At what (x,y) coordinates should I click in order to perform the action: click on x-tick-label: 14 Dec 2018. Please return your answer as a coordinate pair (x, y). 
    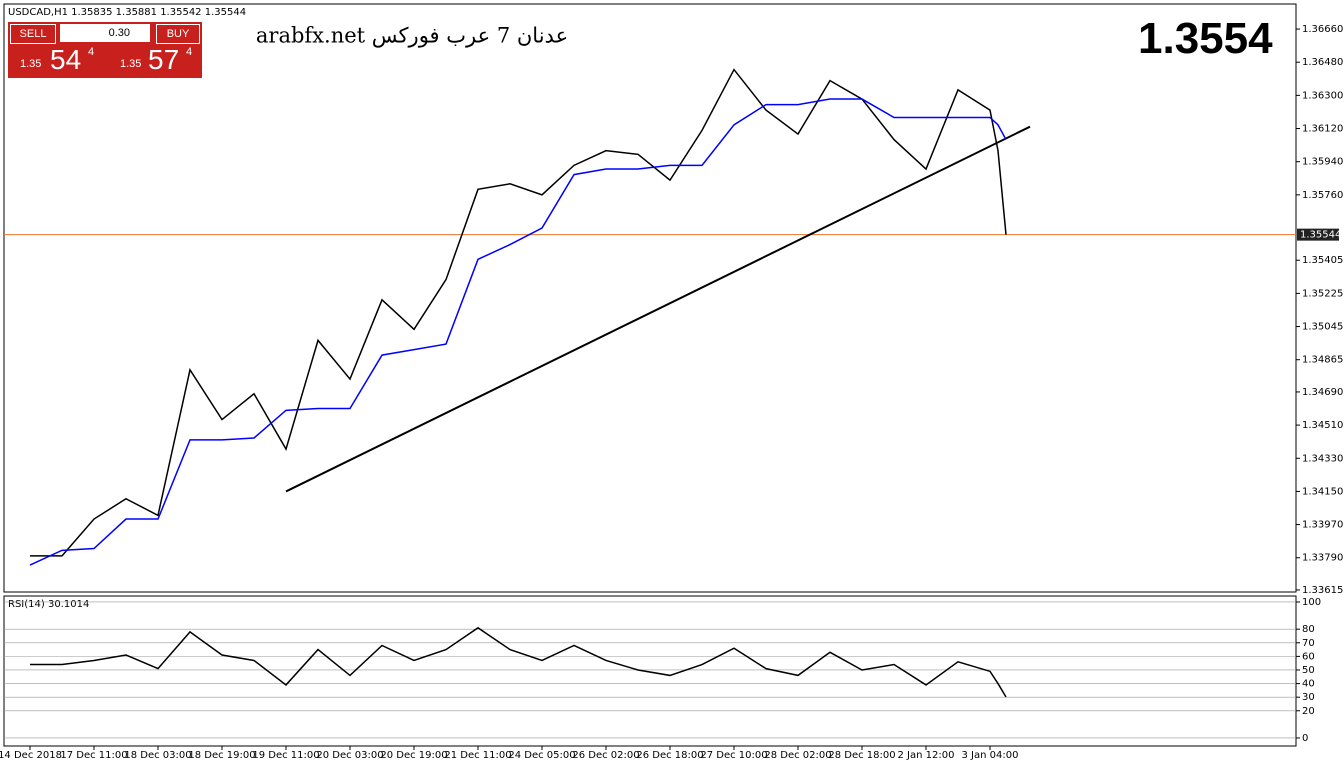
    Looking at the image, I should click on (31, 755).